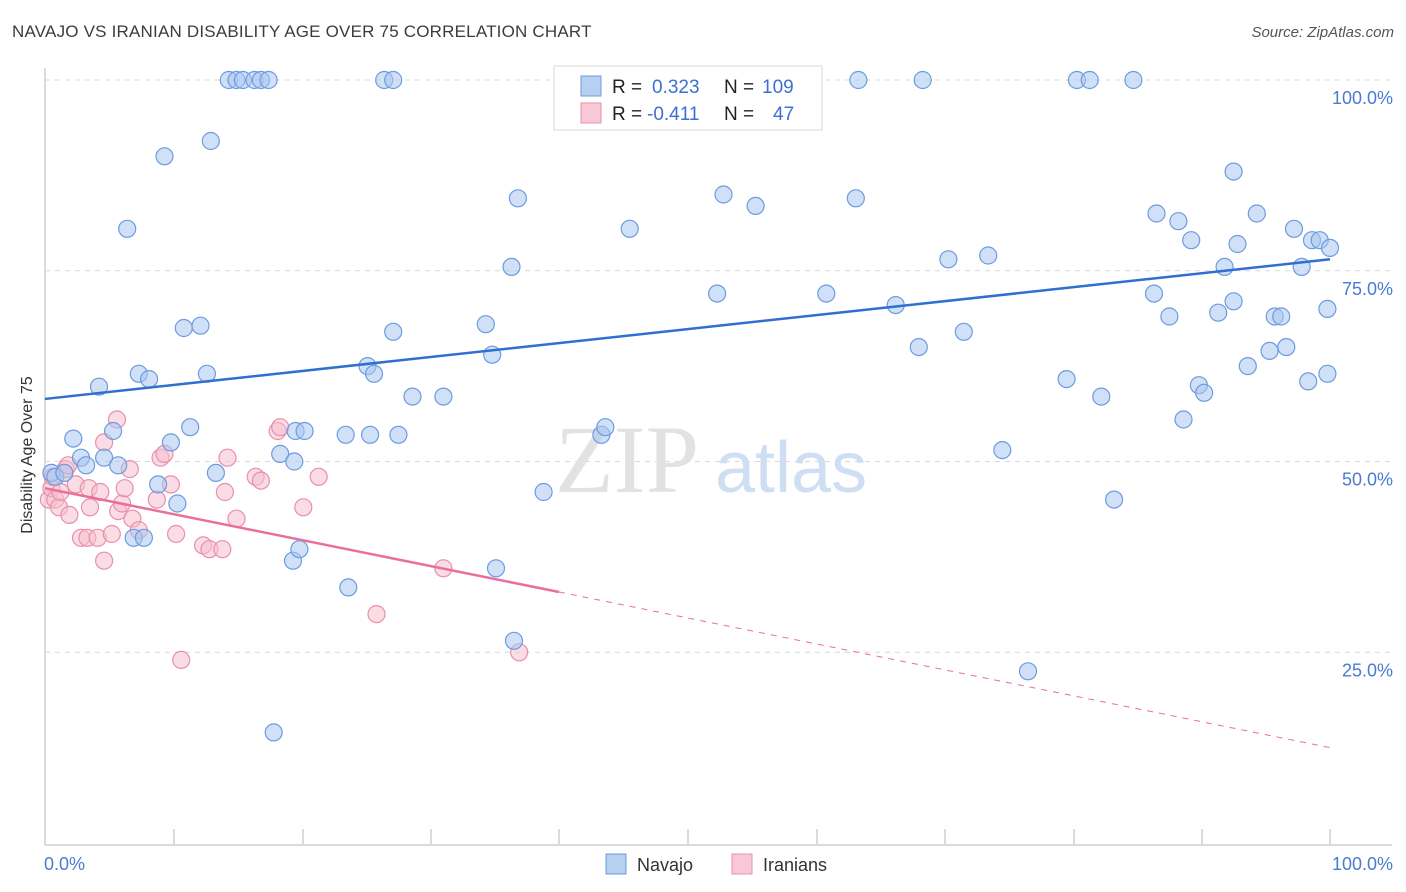 This screenshot has height=892, width=1406. I want to click on legend-n-label-navajo: N =, so click(739, 87).